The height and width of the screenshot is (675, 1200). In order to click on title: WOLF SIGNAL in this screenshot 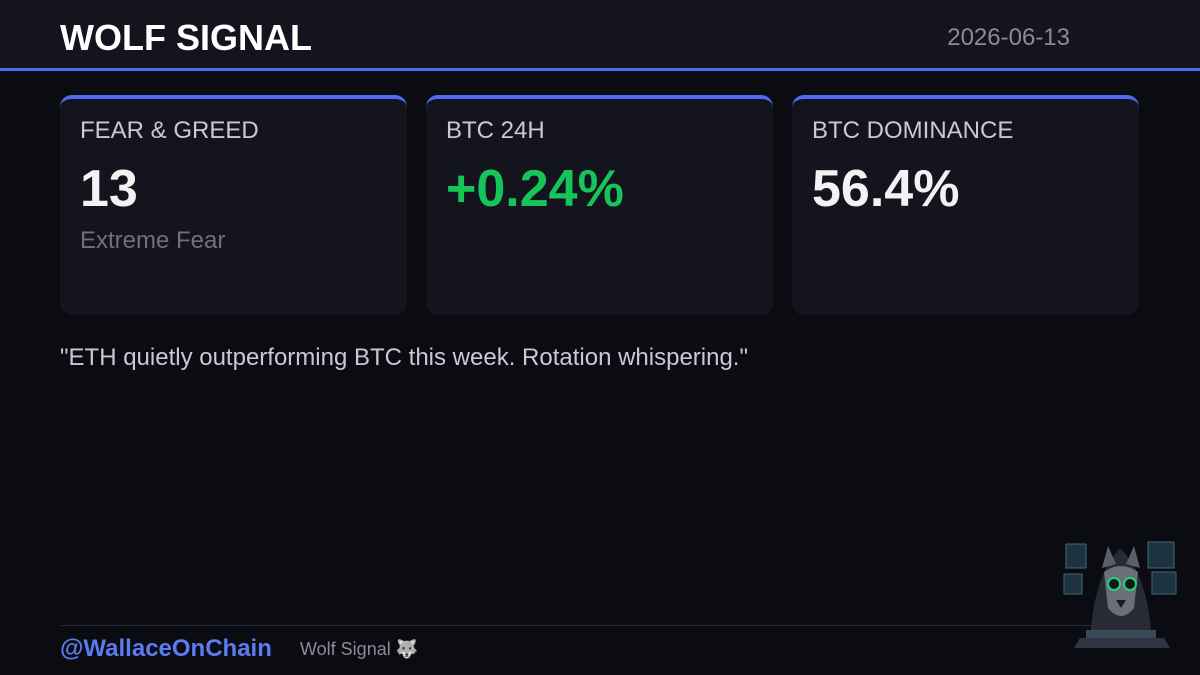, I will do `click(186, 37)`.